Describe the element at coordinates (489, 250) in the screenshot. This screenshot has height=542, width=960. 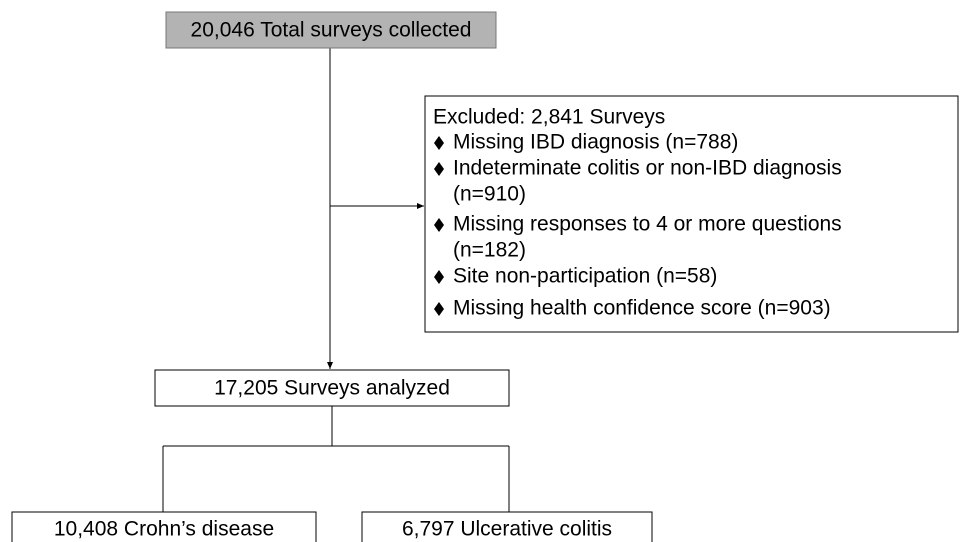
I see `exclusion-item: (n=182)` at that location.